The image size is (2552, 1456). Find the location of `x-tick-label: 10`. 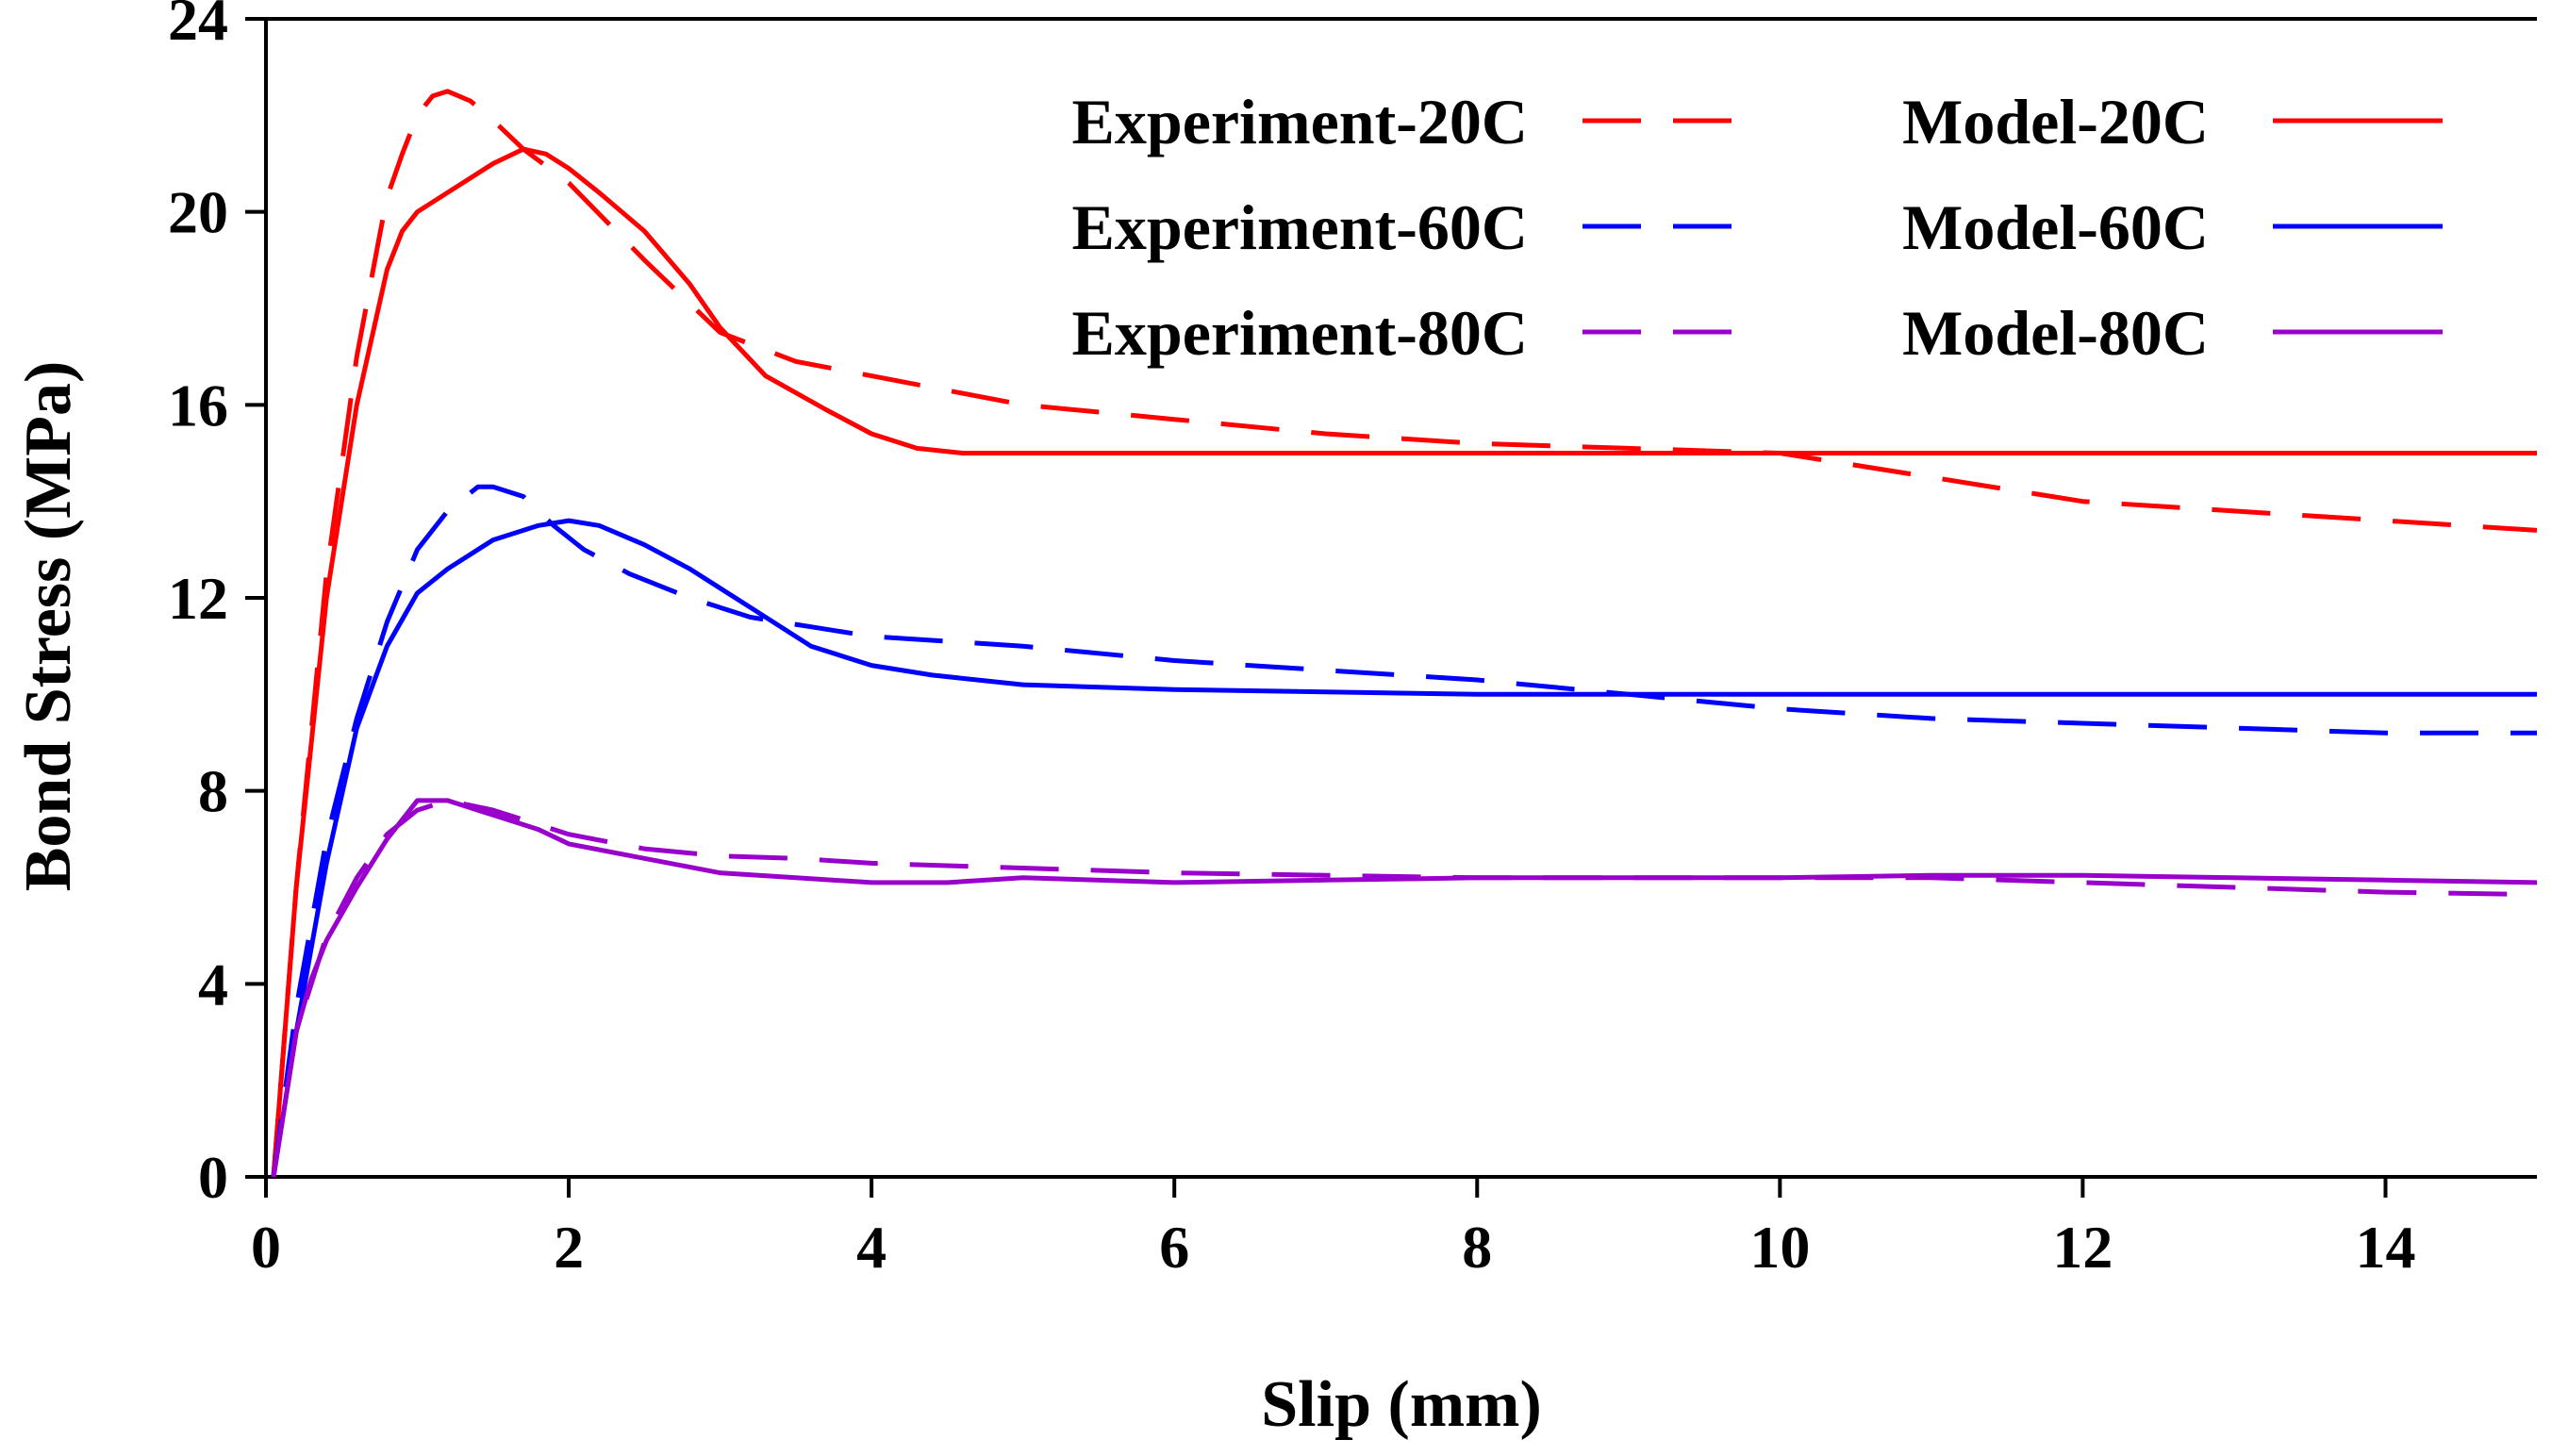

x-tick-label: 10 is located at coordinates (1779, 1248).